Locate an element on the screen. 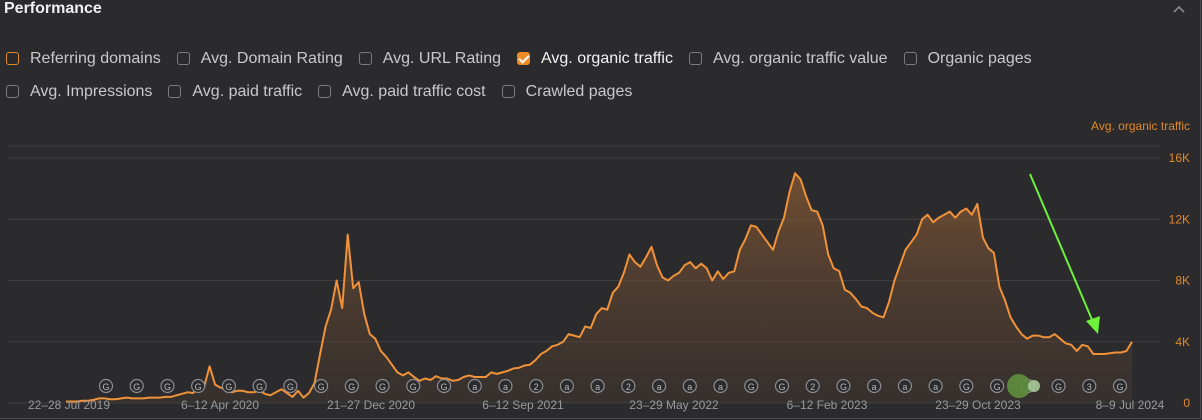 The image size is (1202, 420). metric-toggle-referring-domains: Referring domains is located at coordinates (83, 59).